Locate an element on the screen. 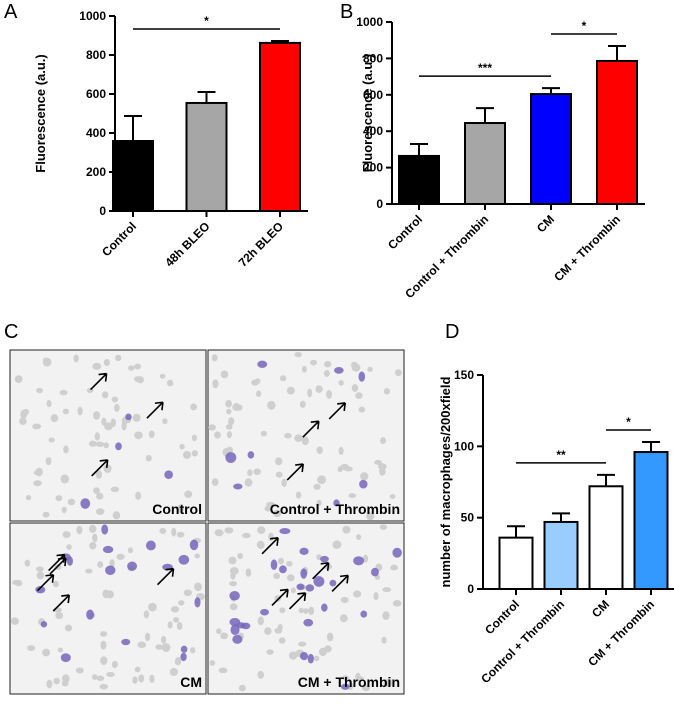 The height and width of the screenshot is (704, 674). micrograph-label: CM is located at coordinates (191, 682).